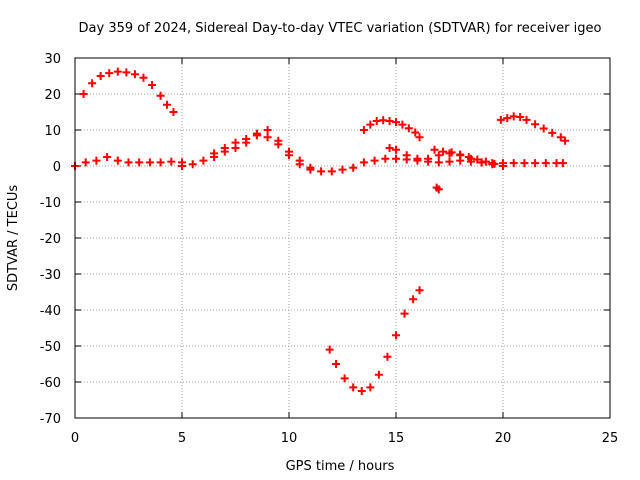 Image resolution: width=640 pixels, height=480 pixels. Describe the element at coordinates (503, 438) in the screenshot. I see `x-tick-label: 20` at that location.